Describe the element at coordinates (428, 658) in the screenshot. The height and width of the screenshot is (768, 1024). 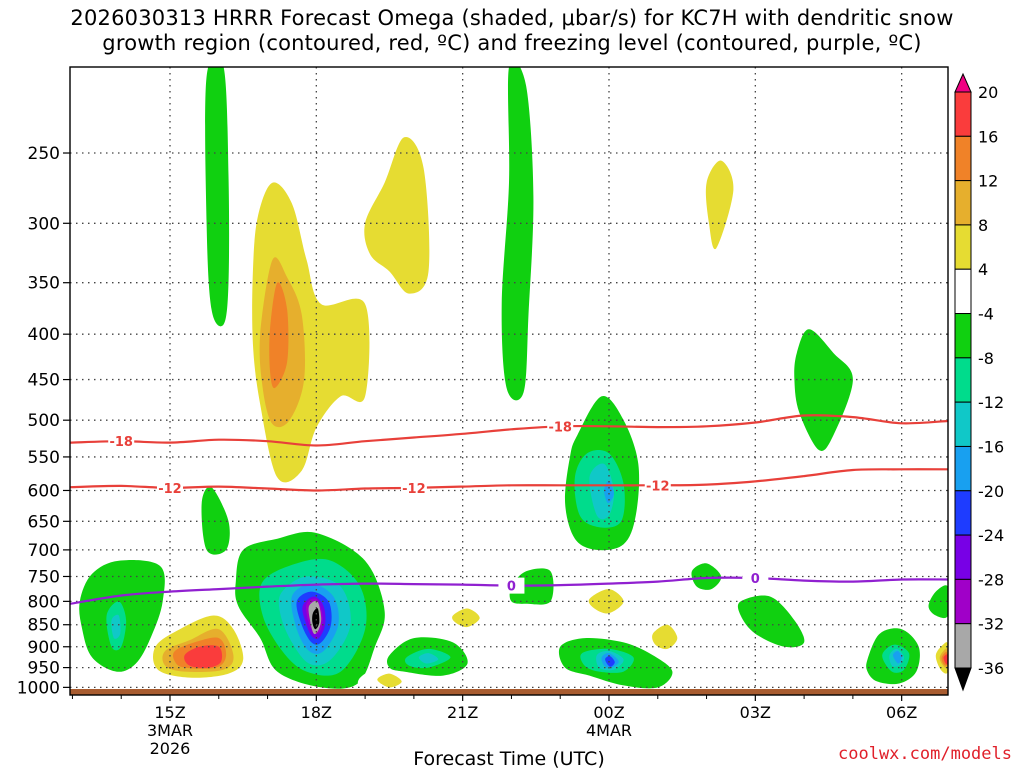
I see `omega-region-39-level--12` at that location.